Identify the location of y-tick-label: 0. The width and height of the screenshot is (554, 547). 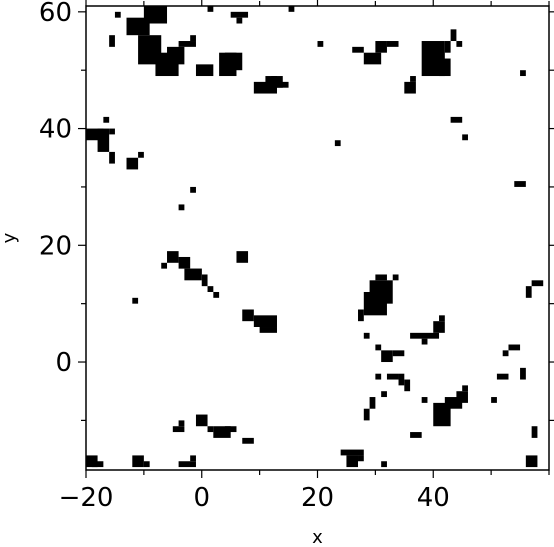
(63, 363).